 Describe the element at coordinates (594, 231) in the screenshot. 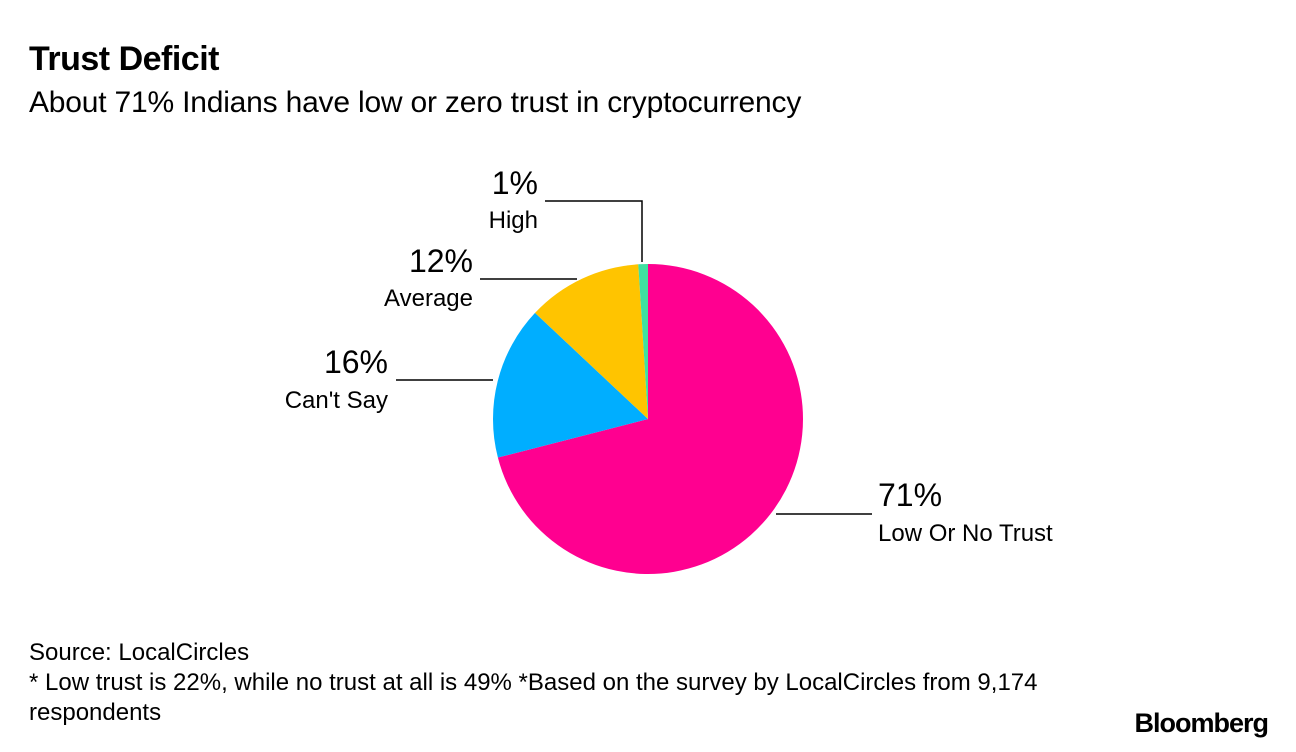

I see `leader-line-high` at that location.